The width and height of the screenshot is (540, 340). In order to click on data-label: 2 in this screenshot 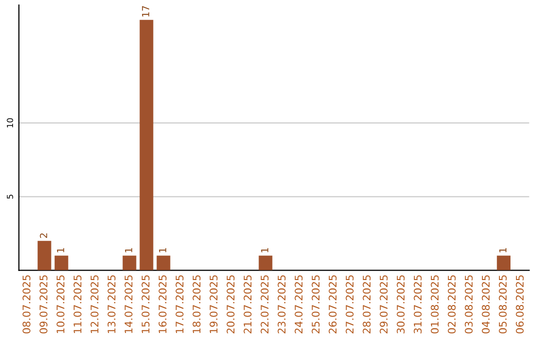, I will do `click(44, 235)`.